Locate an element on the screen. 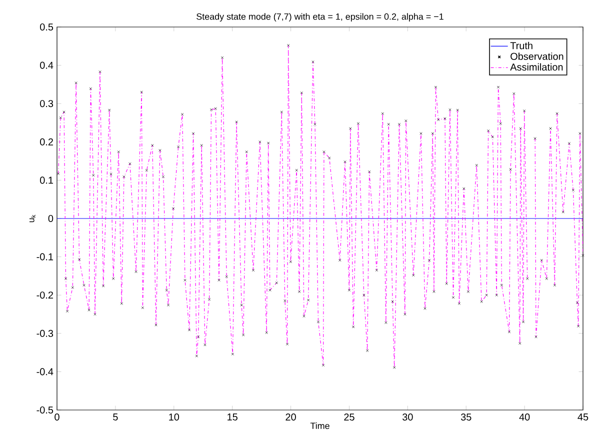  x-tick-label: 10 is located at coordinates (174, 417).